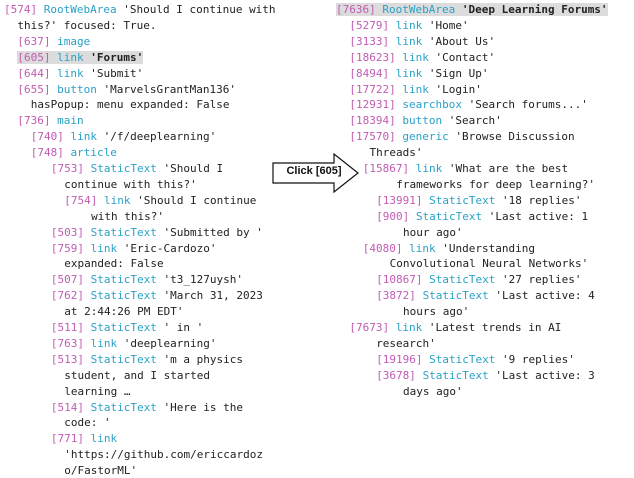 The width and height of the screenshot is (634, 478). What do you see at coordinates (113, 264) in the screenshot?
I see `tree-node: expanded: False` at bounding box center [113, 264].